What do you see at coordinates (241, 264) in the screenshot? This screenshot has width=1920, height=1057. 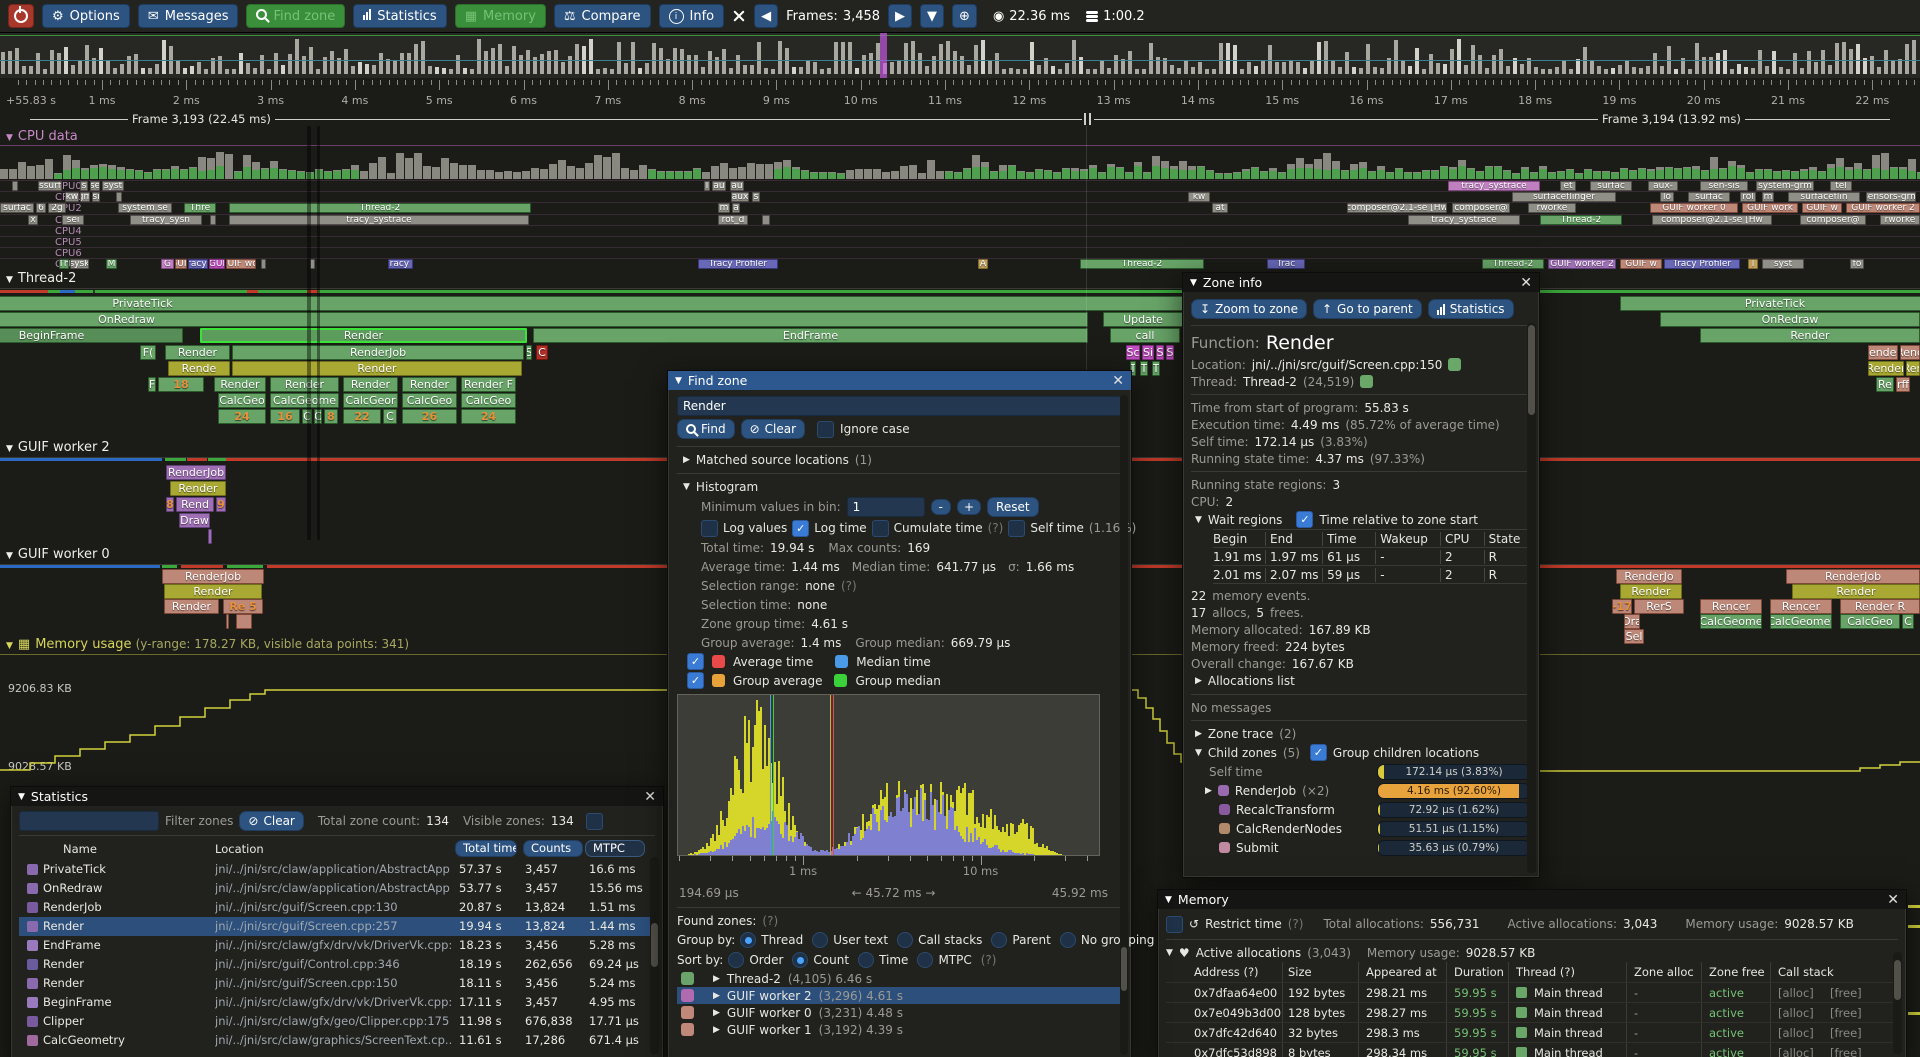 I see `cpu-zone: GUIF wor` at bounding box center [241, 264].